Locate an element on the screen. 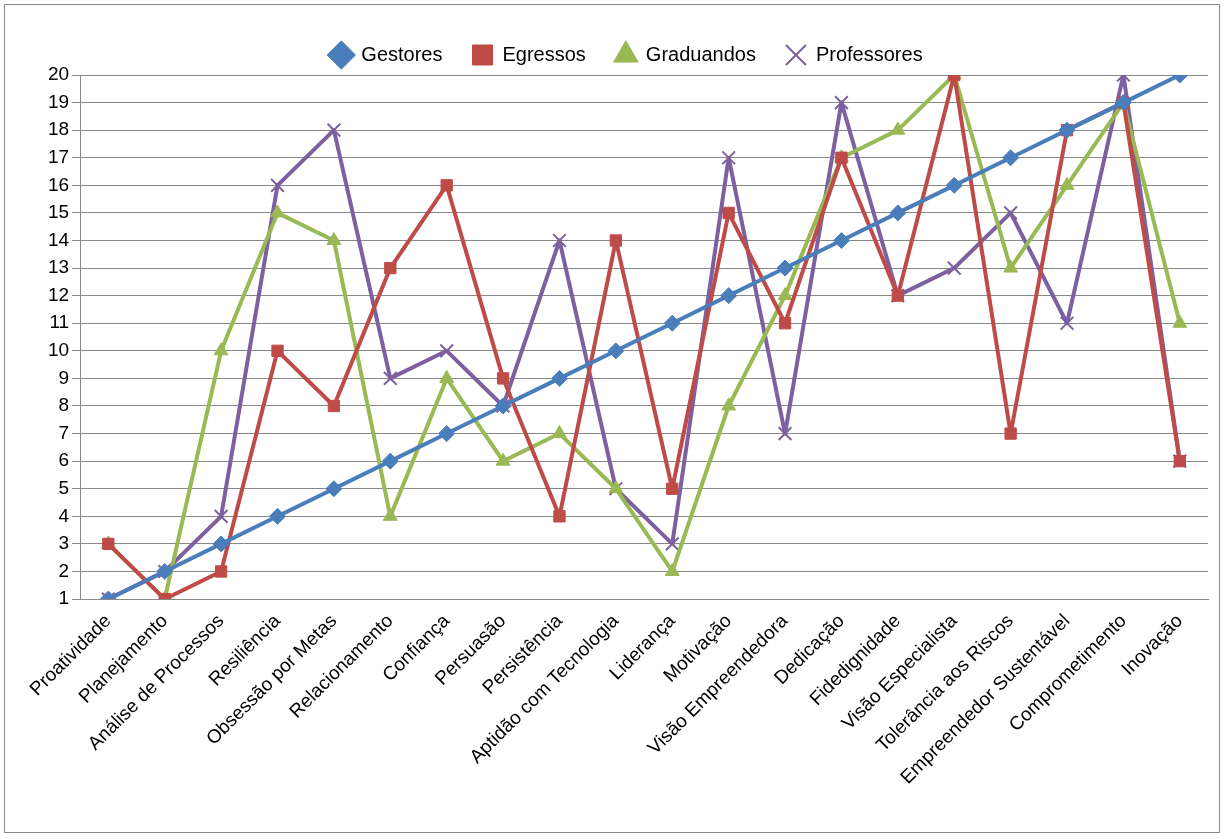 This screenshot has width=1226, height=839. y-tick-label: 14 is located at coordinates (58, 239).